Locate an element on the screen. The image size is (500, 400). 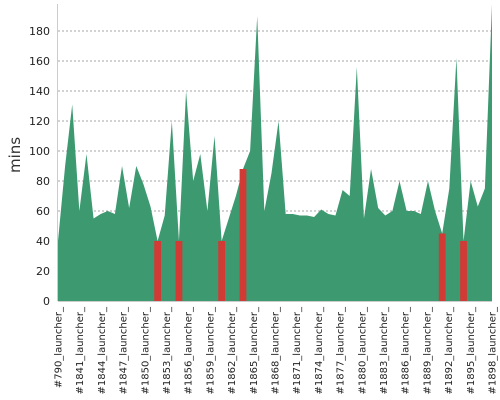
x-tick-label: #1865_launcher_ is located at coordinates (254, 350).